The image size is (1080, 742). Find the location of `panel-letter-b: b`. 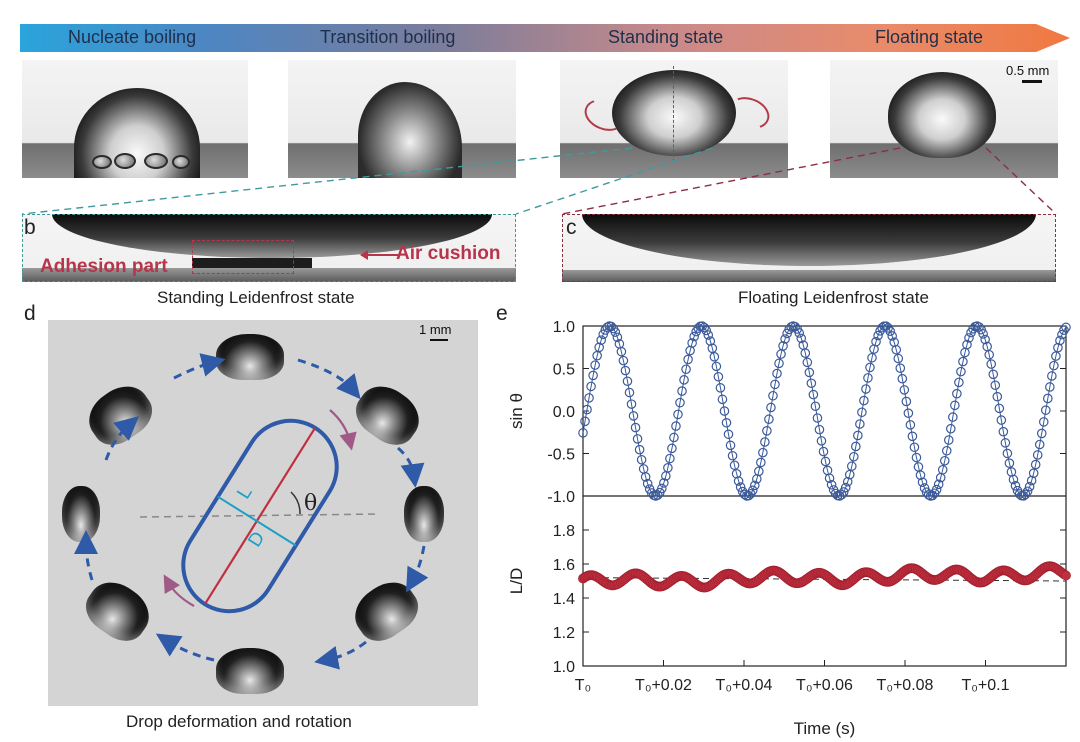

panel-letter-b: b is located at coordinates (30, 227).